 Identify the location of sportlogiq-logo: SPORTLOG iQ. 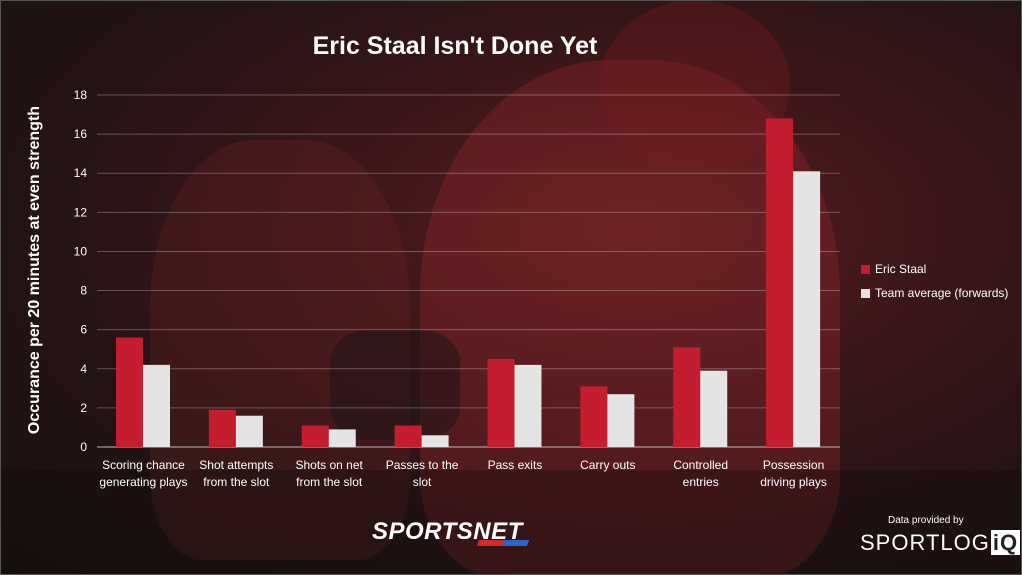
(940, 543).